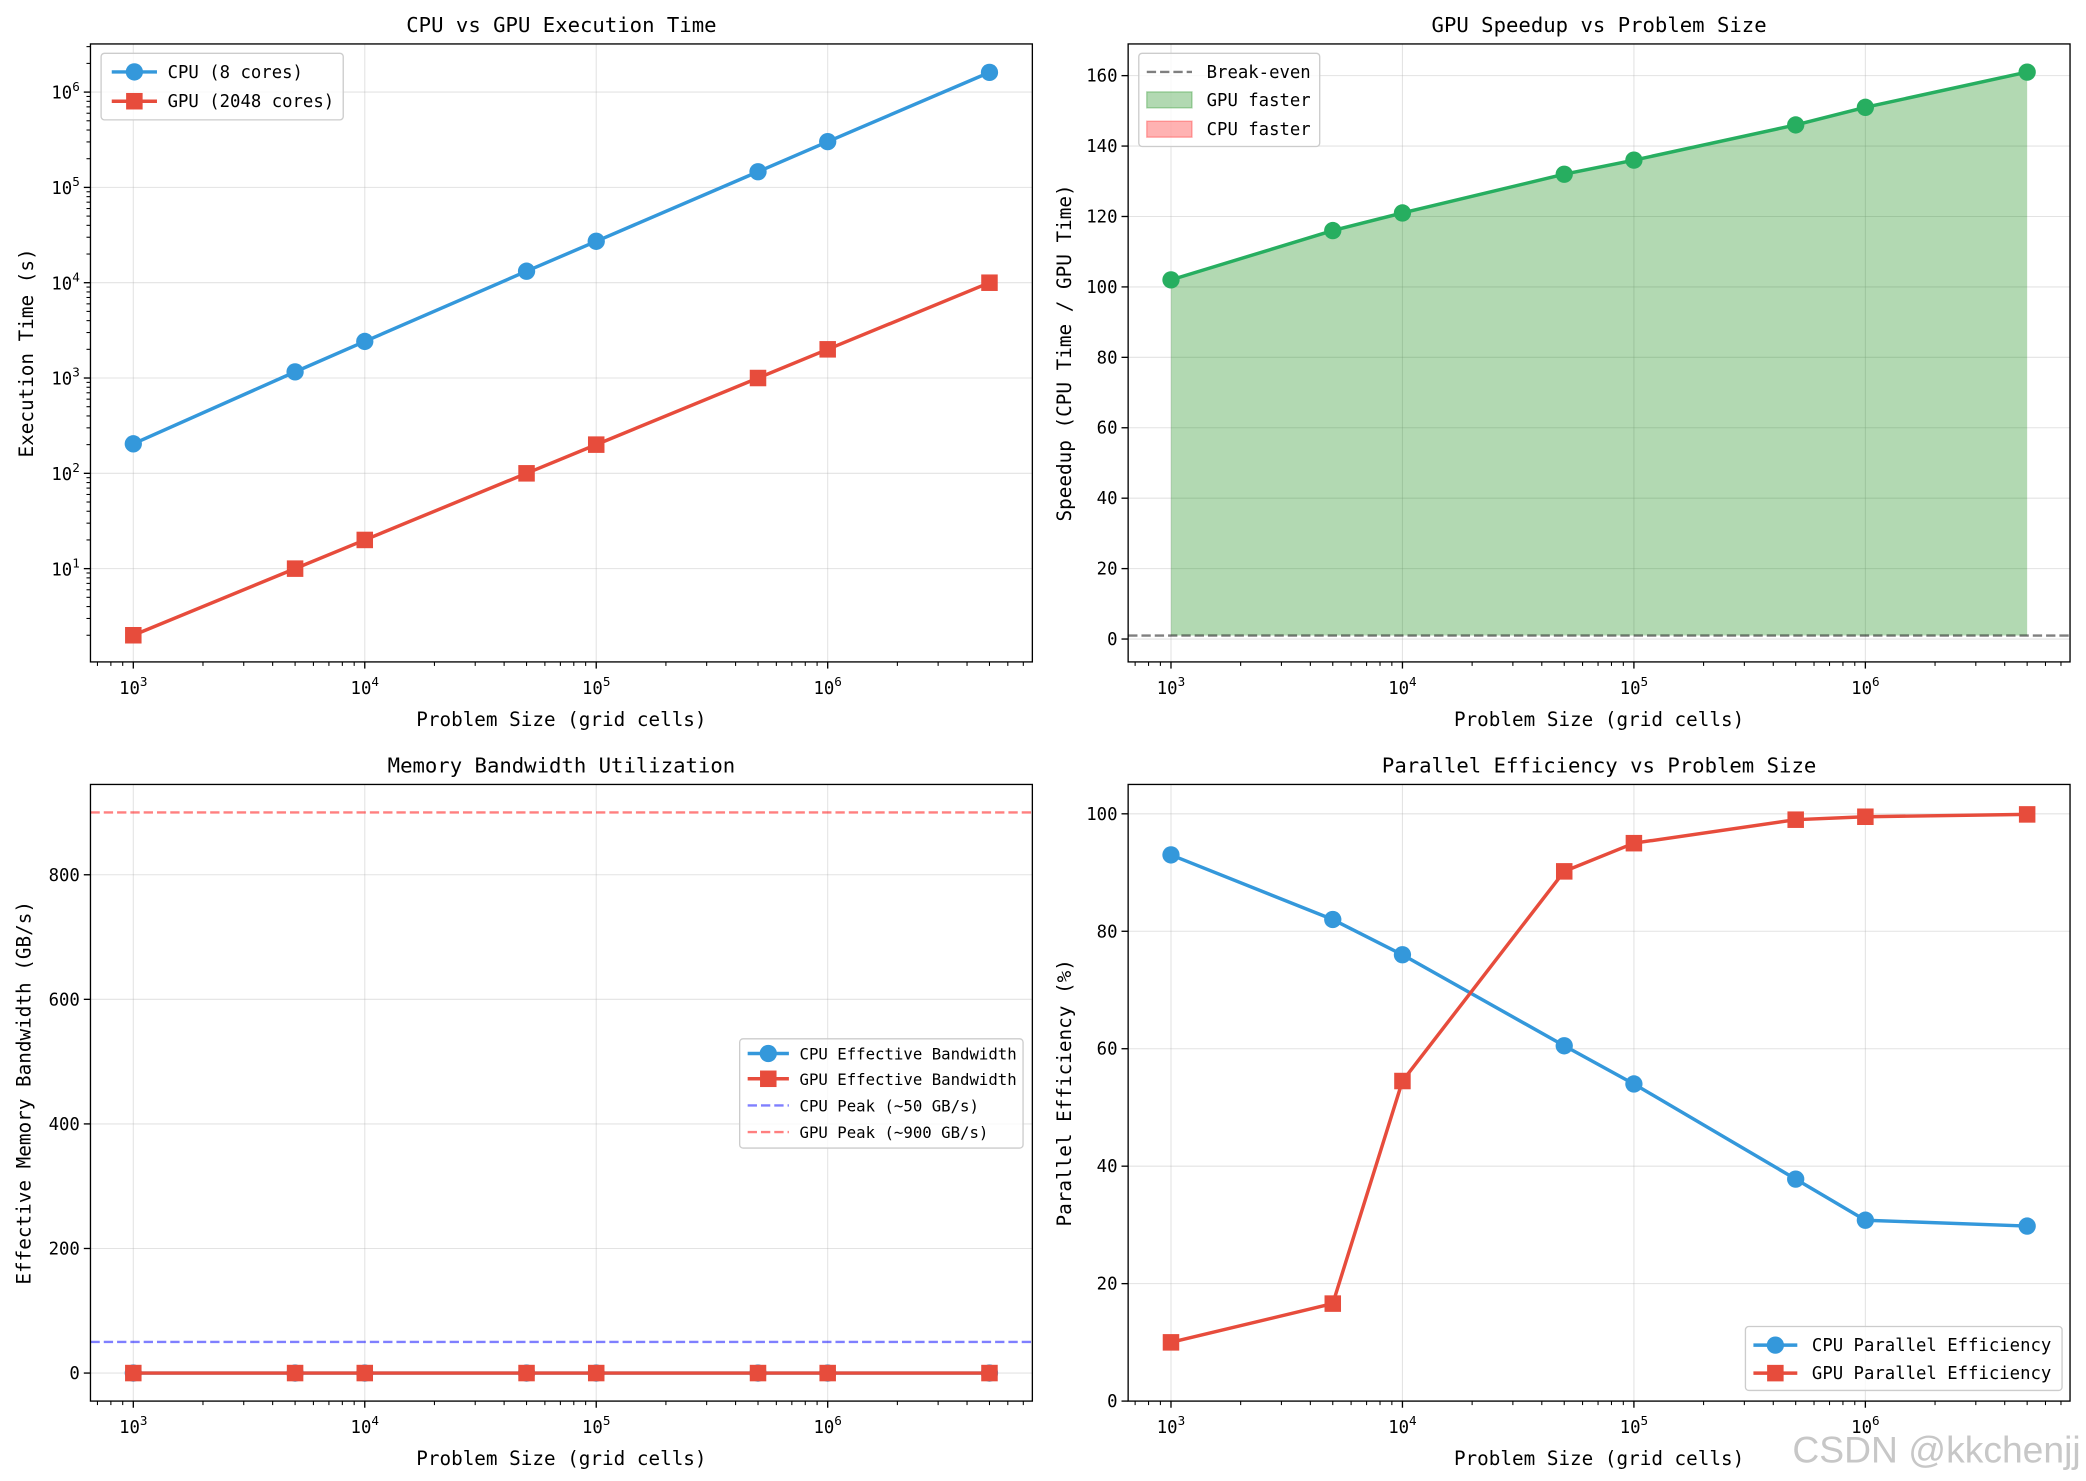 The width and height of the screenshot is (2086, 1481). What do you see at coordinates (1182, 1420) in the screenshot?
I see `x-tick-label-exponent: 3` at bounding box center [1182, 1420].